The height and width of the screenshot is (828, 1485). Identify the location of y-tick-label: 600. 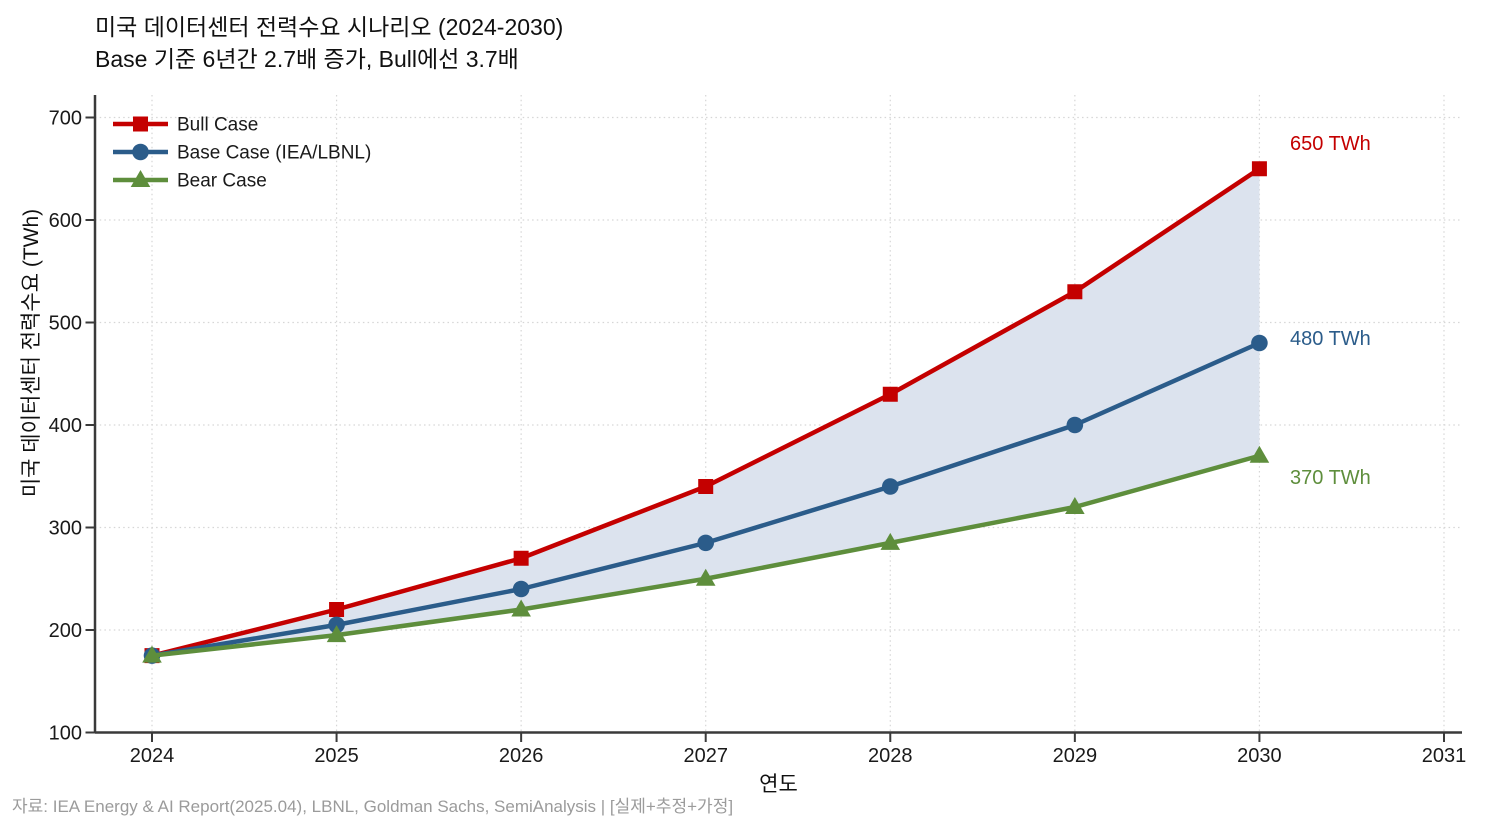
(65, 221).